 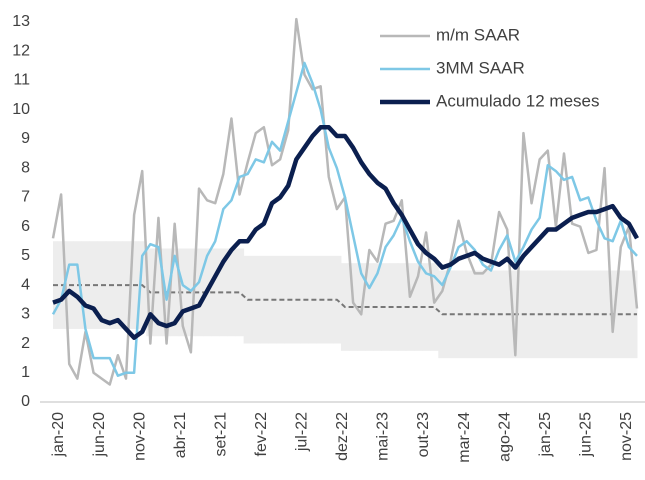 I want to click on x-tick-label: dez-22, so click(x=342, y=436).